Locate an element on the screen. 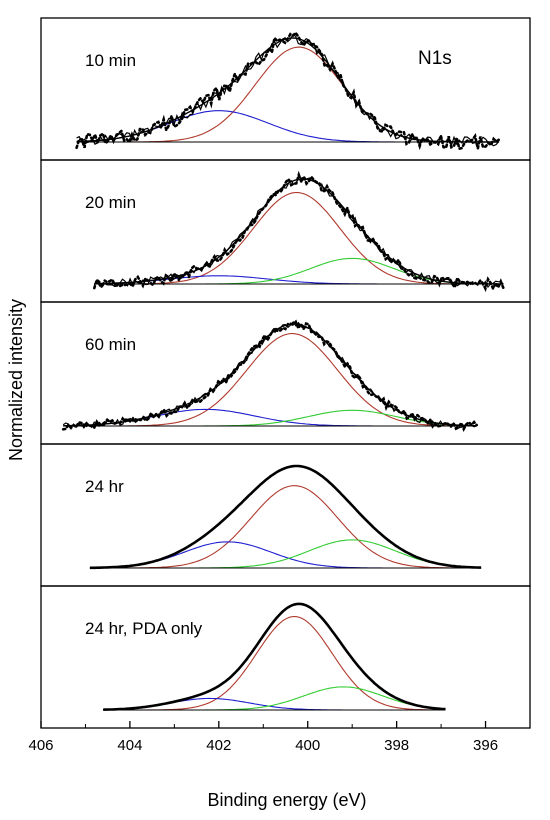  x-tick-label: 402 is located at coordinates (218, 745).